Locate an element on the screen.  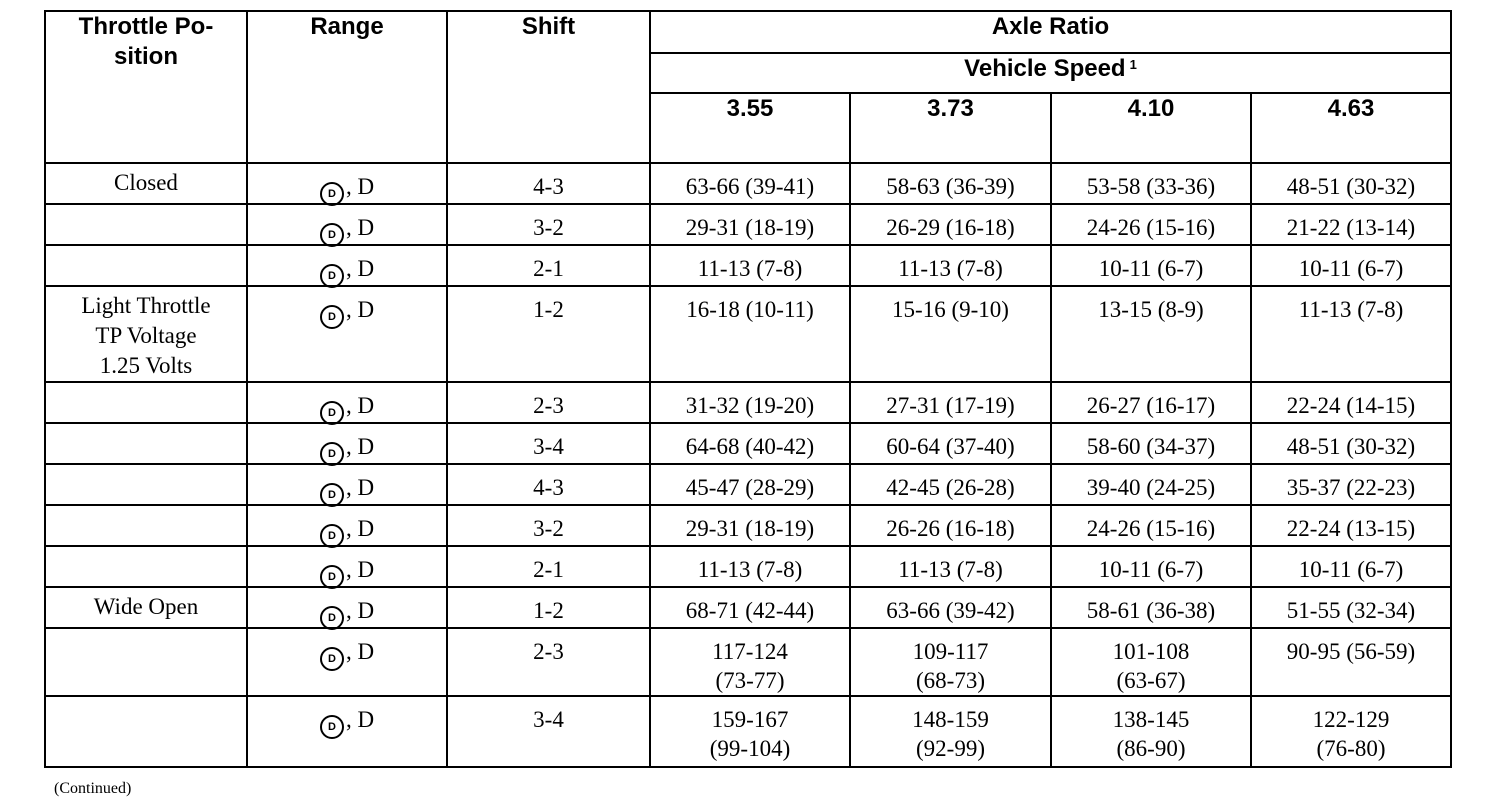
vehicle-speed-cell: 60-64 (37-40) is located at coordinates (950, 443).